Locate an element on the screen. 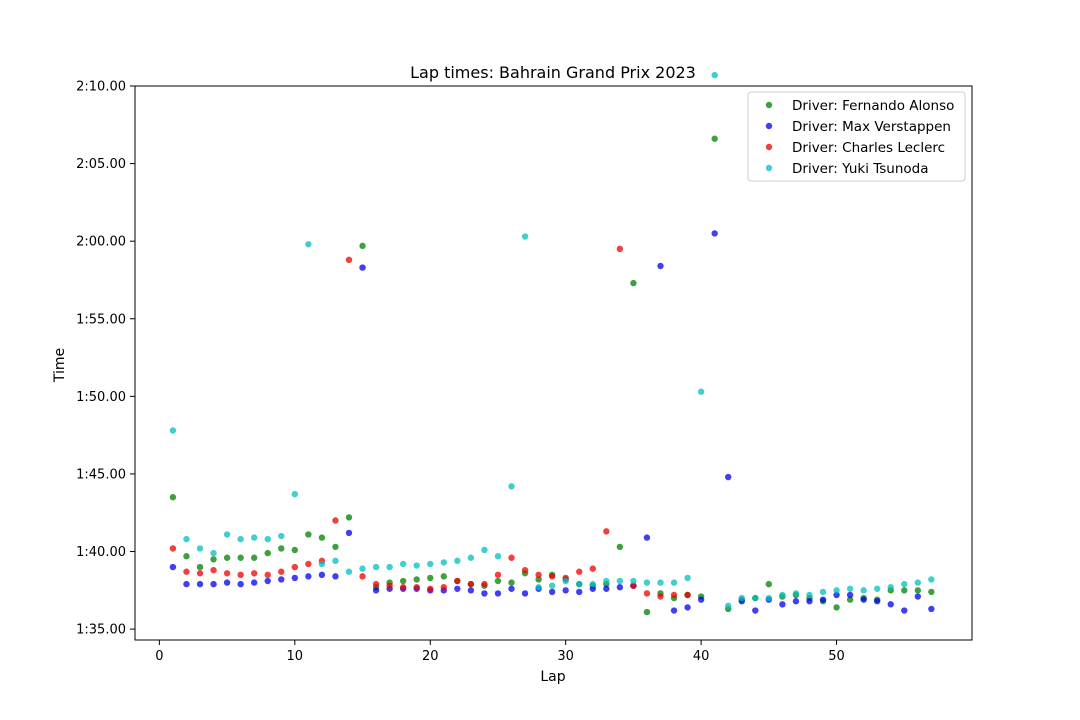 Image resolution: width=1080 pixels, height=720 pixels. y-tick-label: 1:55.00 is located at coordinates (101, 319).